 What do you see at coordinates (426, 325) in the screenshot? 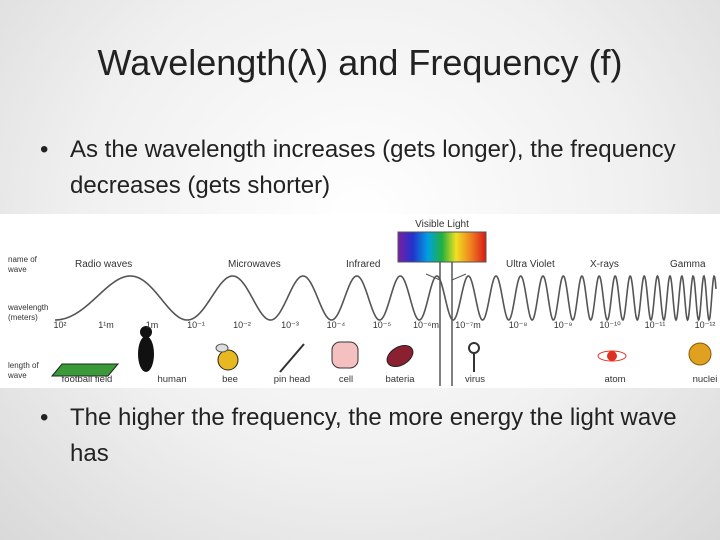
I see `wavelength-label: 10⁻⁶m` at bounding box center [426, 325].